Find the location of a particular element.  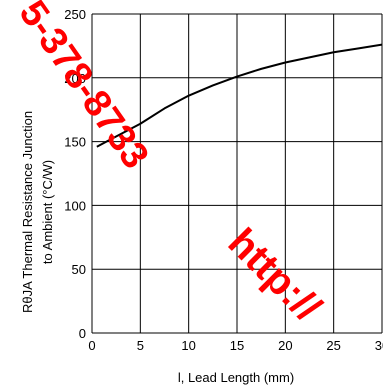

y-axis-label-line1: RθJA Thermal Resistance Junction is located at coordinates (27, 212).